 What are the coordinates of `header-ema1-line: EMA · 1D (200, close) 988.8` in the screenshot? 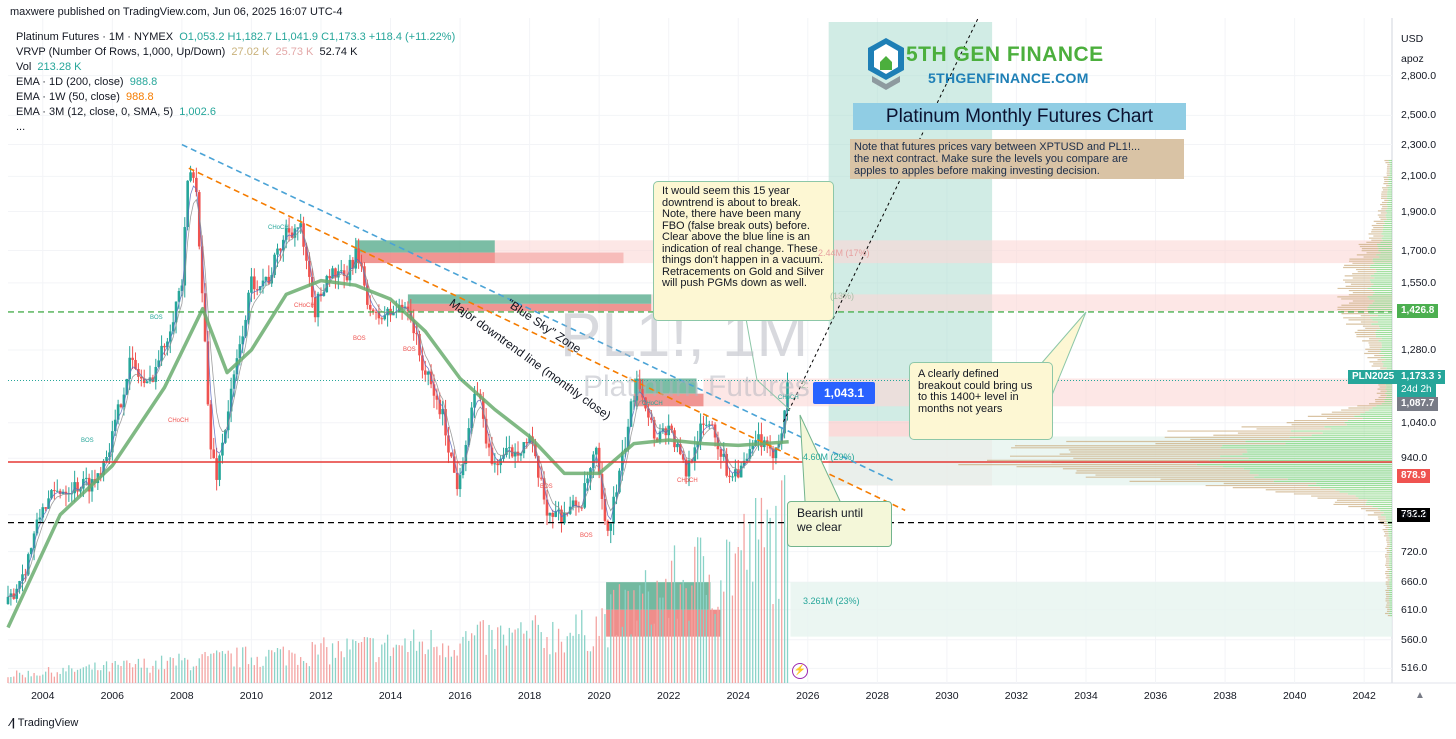 It's located at (86, 82).